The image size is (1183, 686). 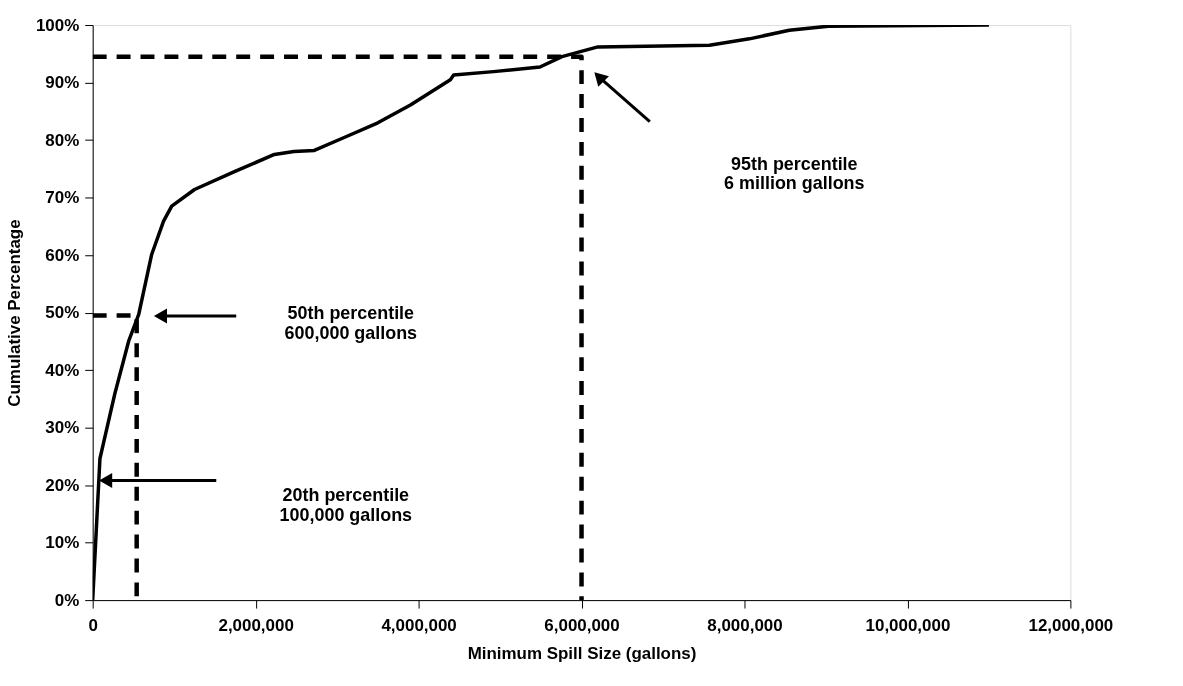 What do you see at coordinates (351, 323) in the screenshot?
I see `annotation: 50th percentile 600,000 gallons` at bounding box center [351, 323].